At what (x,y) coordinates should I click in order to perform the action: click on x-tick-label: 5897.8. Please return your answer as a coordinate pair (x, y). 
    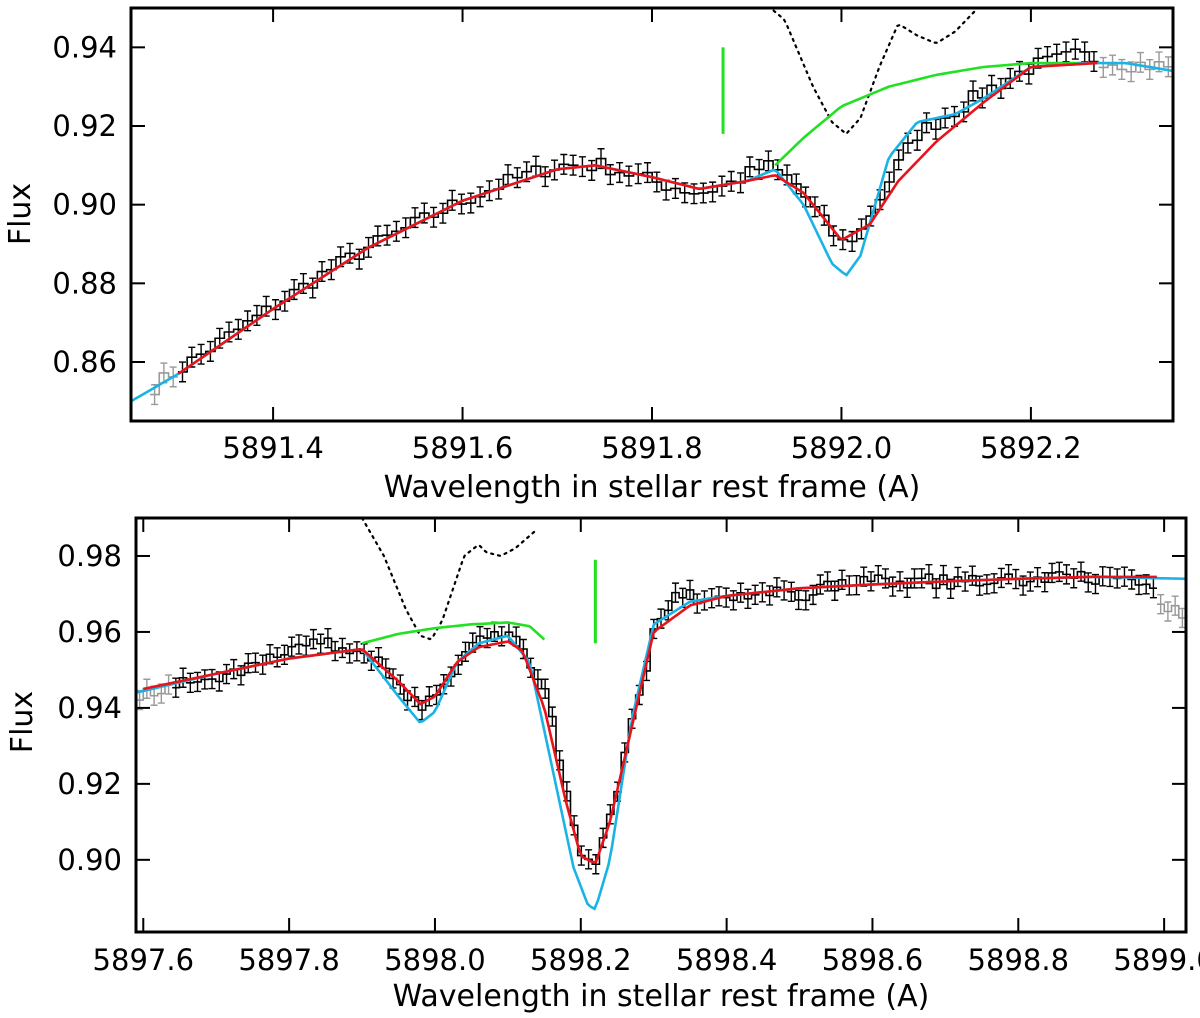
    Looking at the image, I should click on (288, 960).